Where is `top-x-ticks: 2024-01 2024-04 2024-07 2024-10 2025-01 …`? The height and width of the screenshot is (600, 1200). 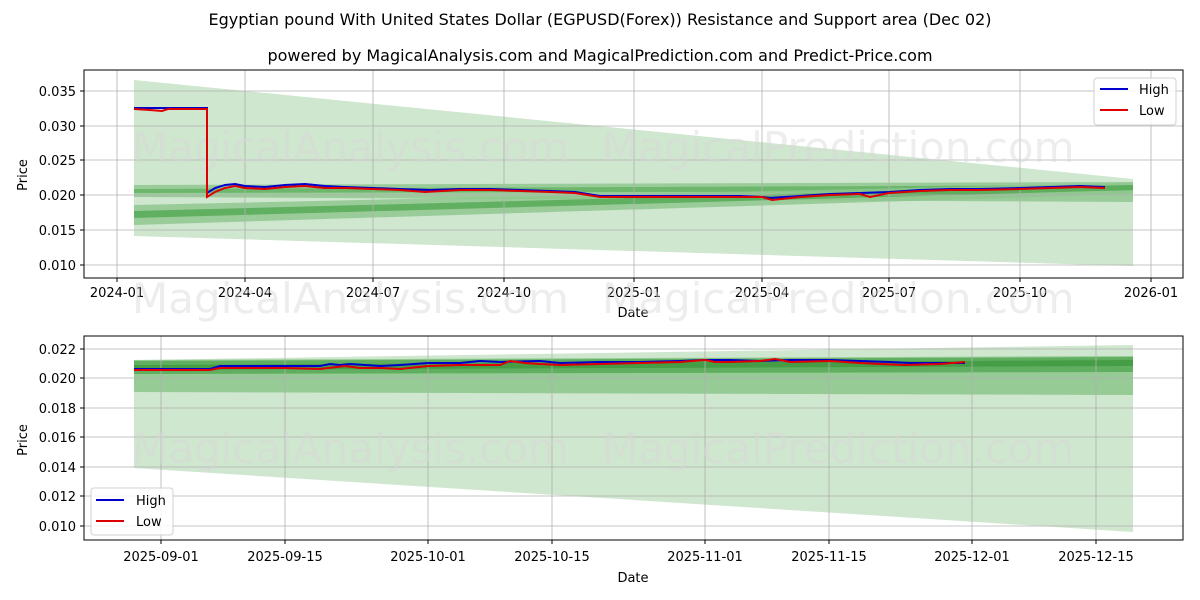 top-x-ticks: 2024-01 2024-04 2024-07 2024-10 2025-01 … is located at coordinates (634, 289).